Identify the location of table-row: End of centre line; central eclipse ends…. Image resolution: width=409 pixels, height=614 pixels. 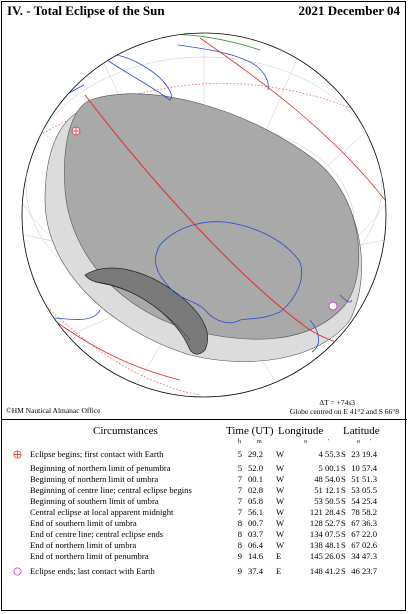
(204, 534).